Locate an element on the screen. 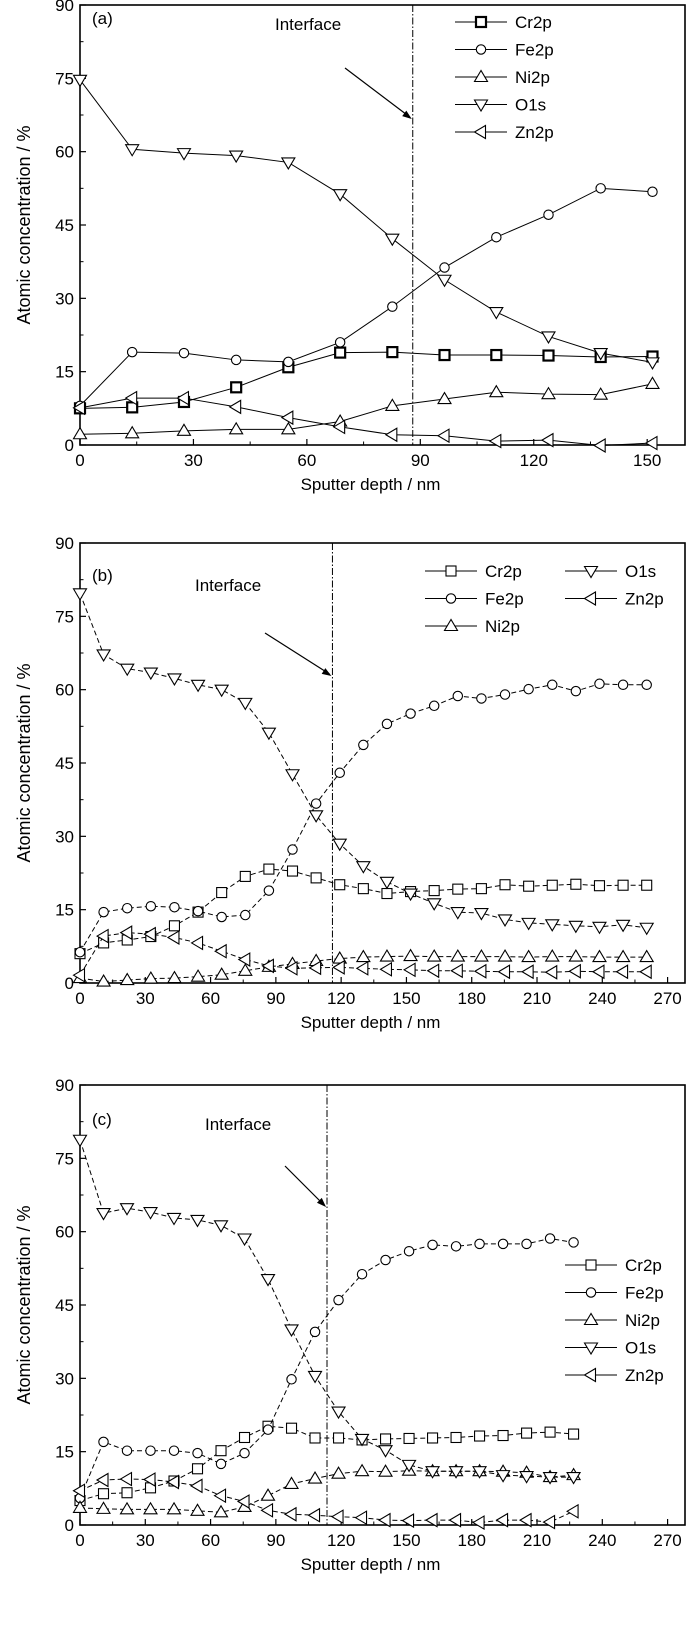  legend-item-zn2p: Zn2p is located at coordinates (614, 599).